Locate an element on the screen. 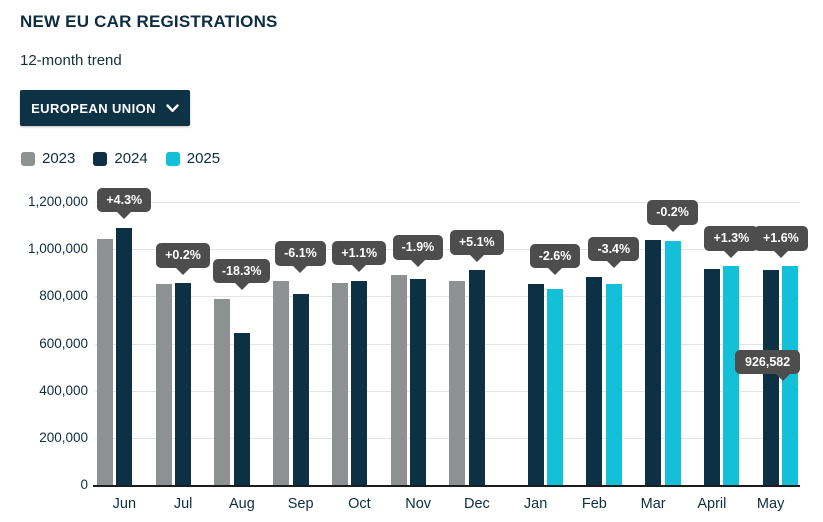  bar-nov-2024 is located at coordinates (418, 382).